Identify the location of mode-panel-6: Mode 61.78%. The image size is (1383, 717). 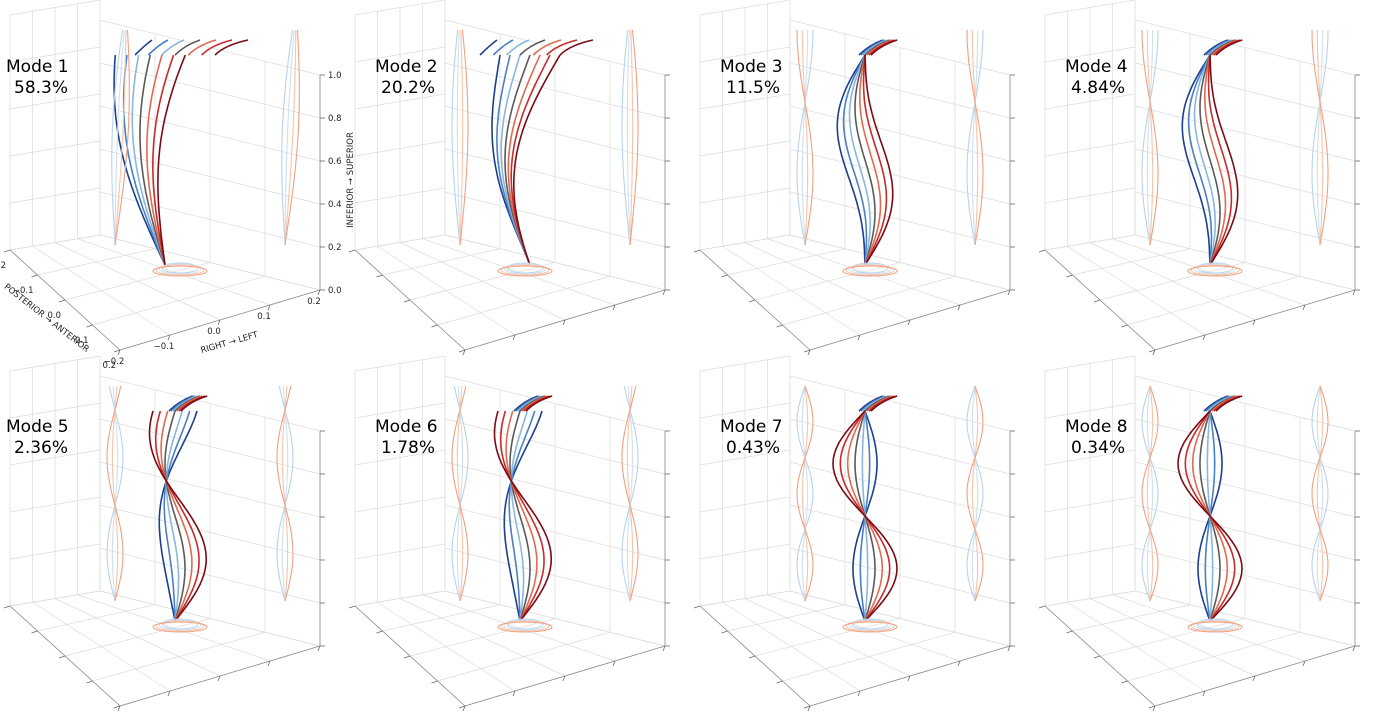
(509, 533).